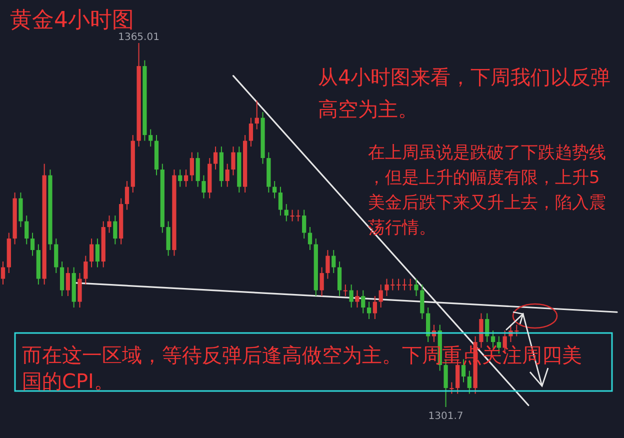  Describe the element at coordinates (464, 93) in the screenshot. I see `annotation: 从4小时图来看，下周我们以反弹高空为主。` at that location.